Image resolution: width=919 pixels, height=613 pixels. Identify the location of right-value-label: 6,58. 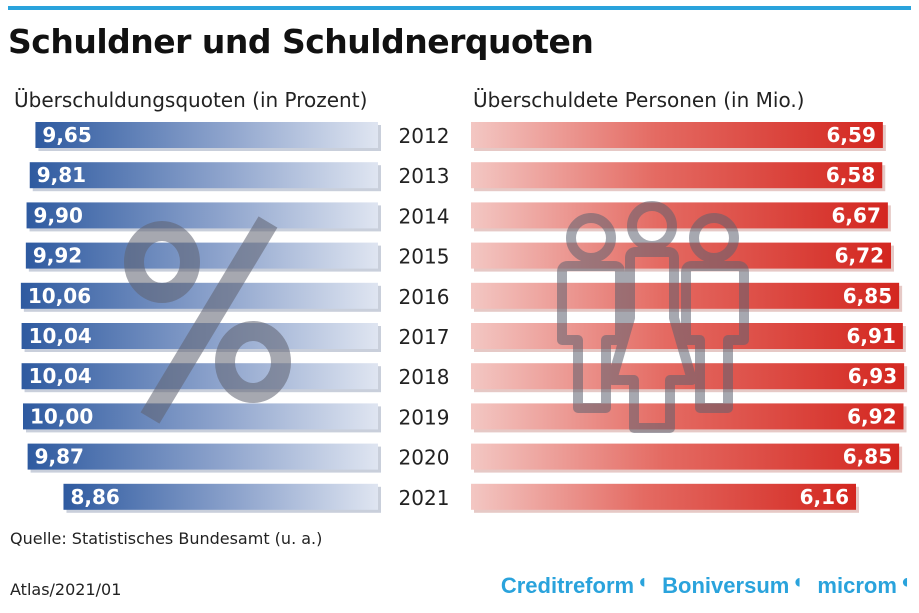
(850, 175).